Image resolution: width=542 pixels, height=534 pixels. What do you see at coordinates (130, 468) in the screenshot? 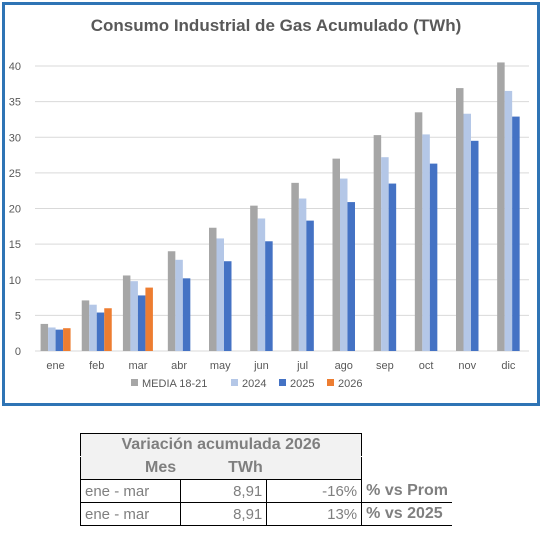
I see `header-mes: Mes` at bounding box center [130, 468].